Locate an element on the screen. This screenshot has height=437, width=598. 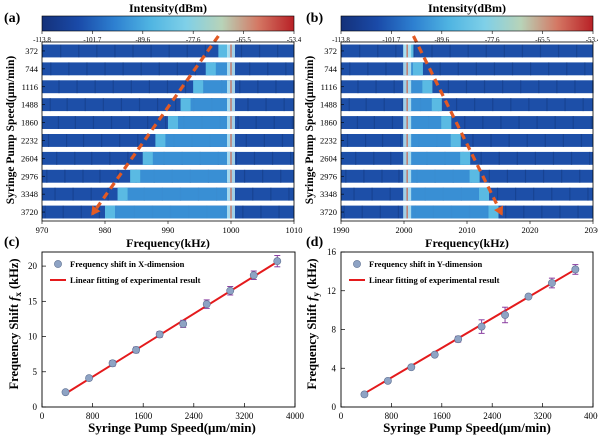
heatmap-b-ylabel: Syringe Pump Speed(μm/min) is located at coordinates (310, 130).